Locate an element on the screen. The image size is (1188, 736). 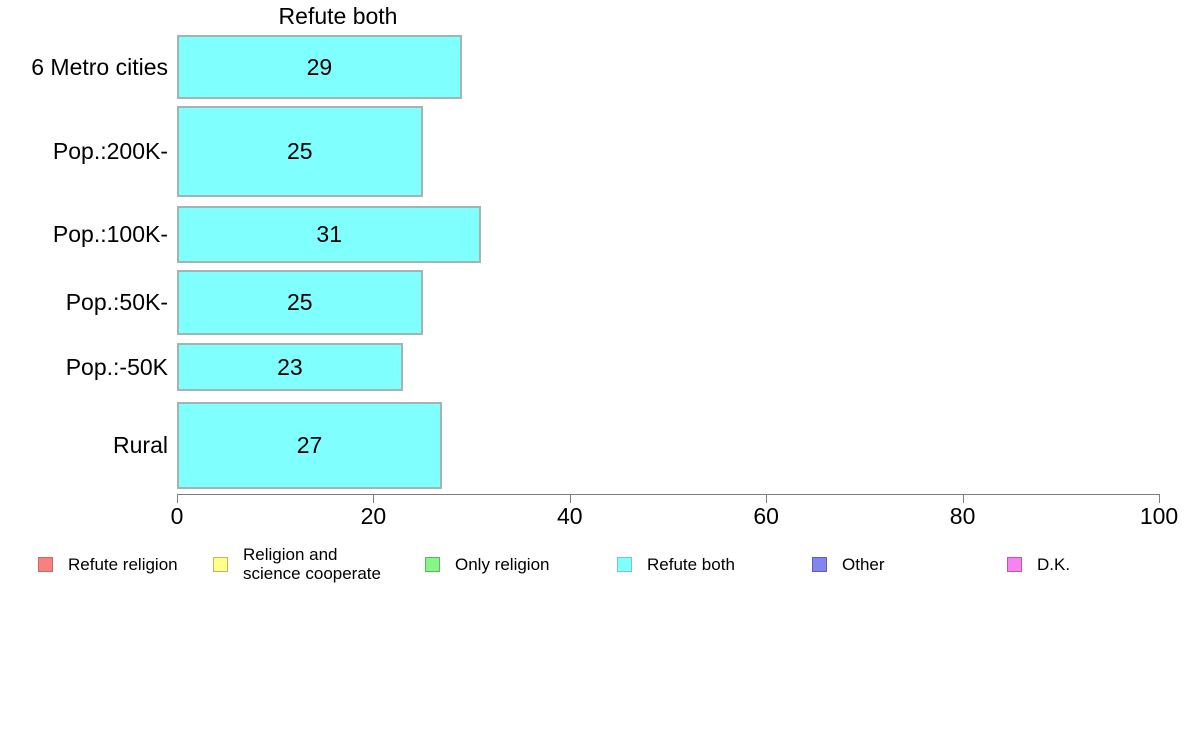
legend-label: Only religion is located at coordinates (502, 564).